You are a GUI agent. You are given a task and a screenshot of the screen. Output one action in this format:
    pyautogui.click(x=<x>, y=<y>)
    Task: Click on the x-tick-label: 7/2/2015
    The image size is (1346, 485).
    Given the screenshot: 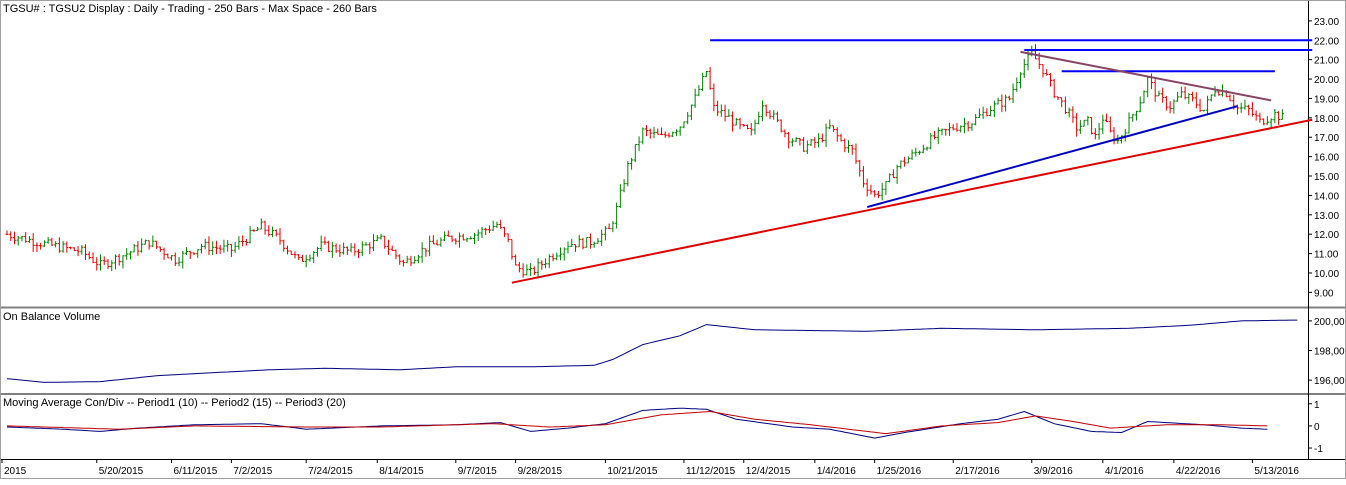 What is the action you would take?
    pyautogui.click(x=252, y=471)
    